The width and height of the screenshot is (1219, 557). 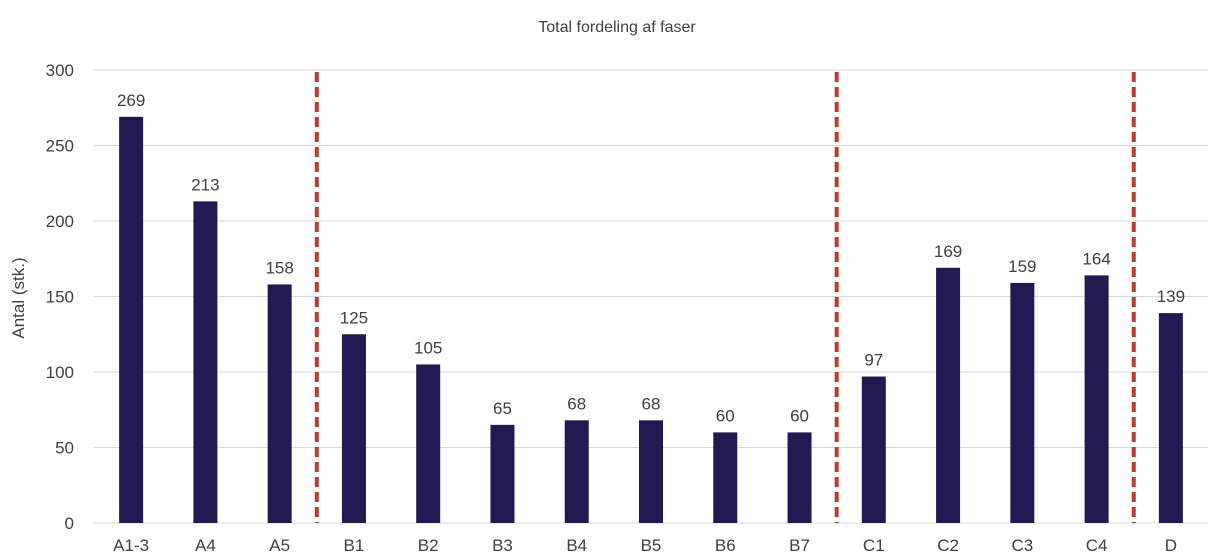 I want to click on x-tick-label: C3, so click(x=1022, y=545).